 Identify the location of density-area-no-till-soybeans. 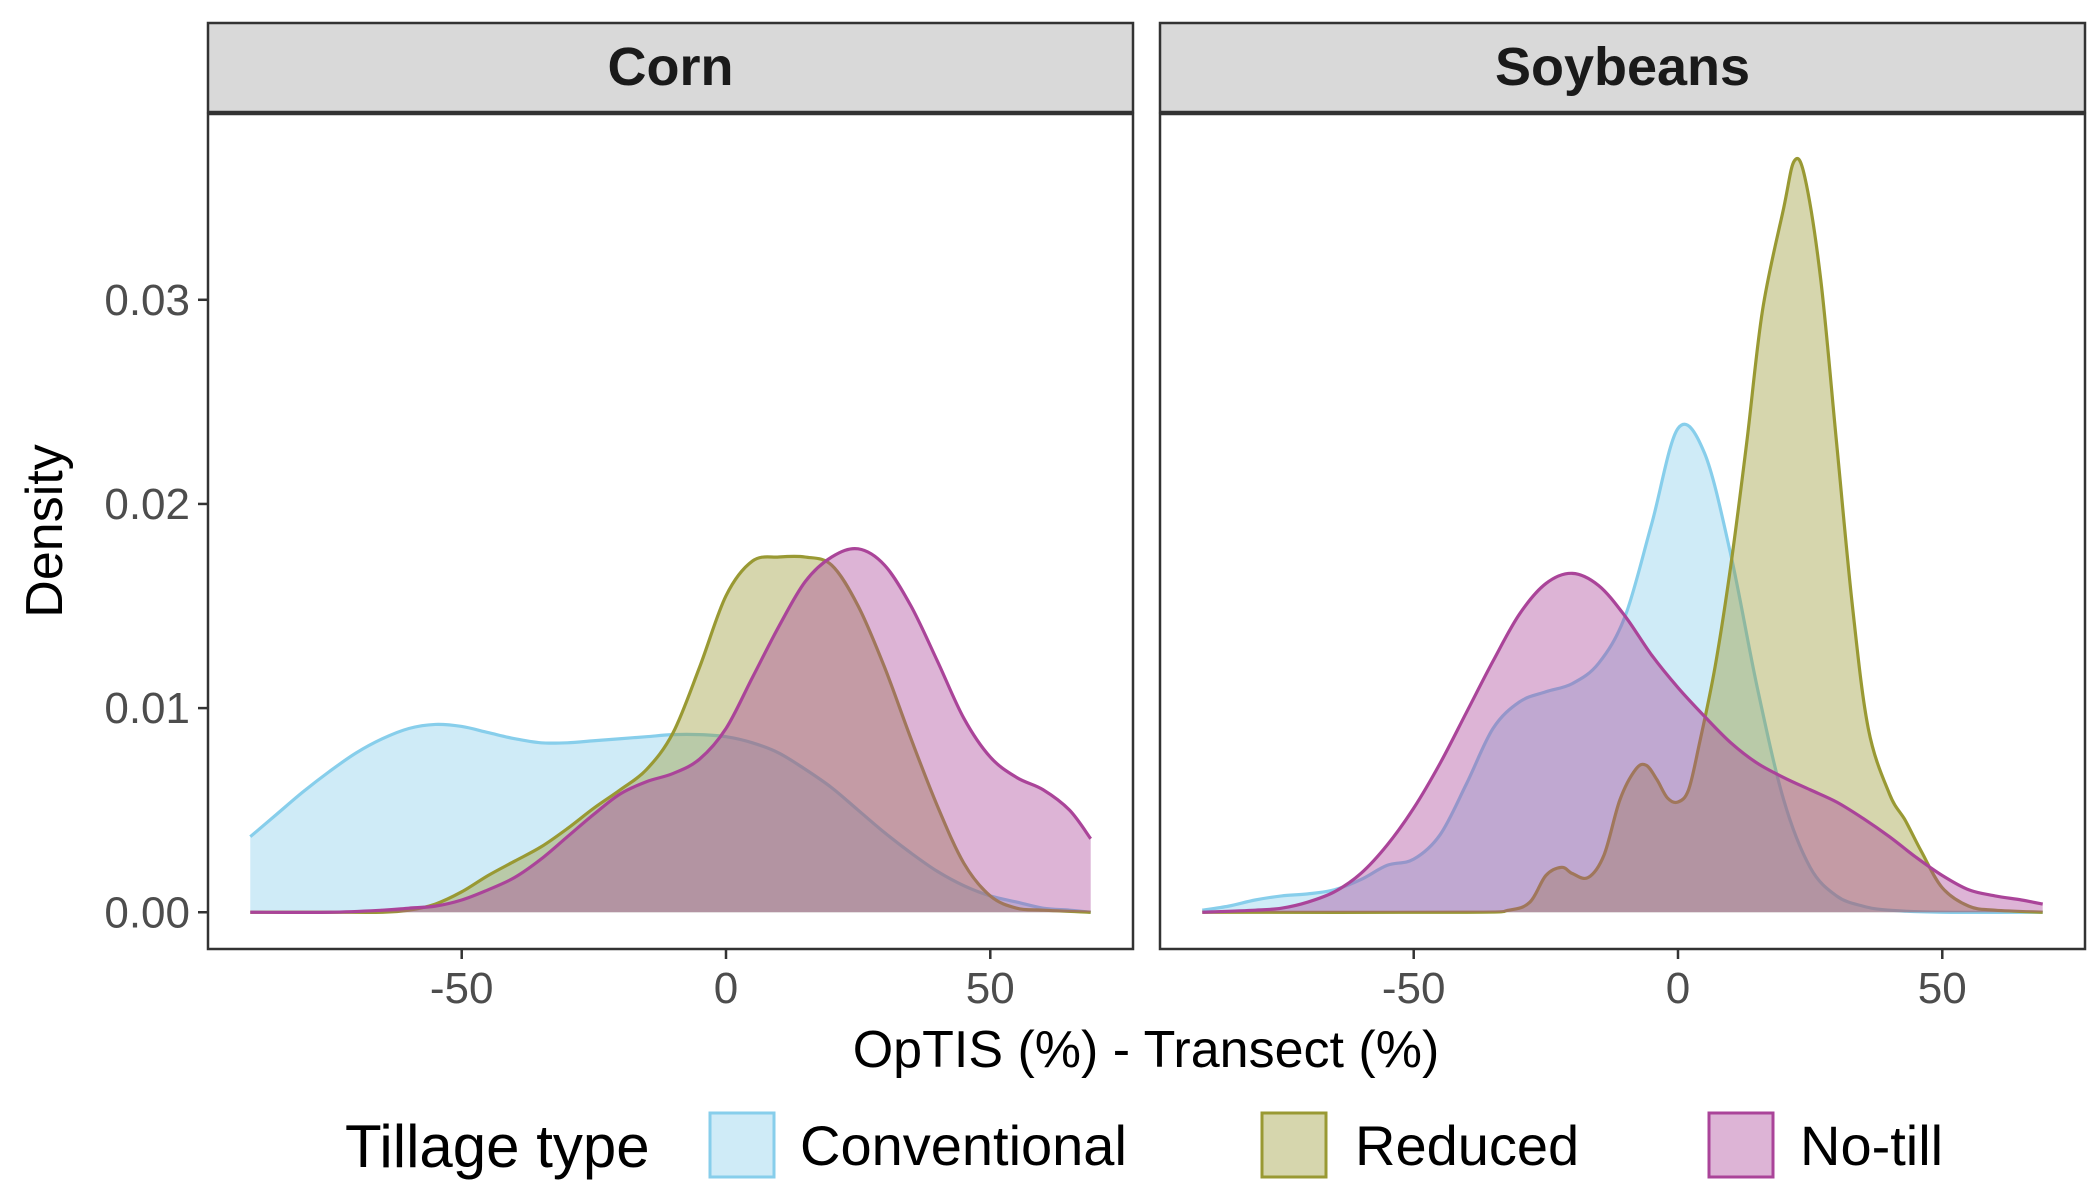
(1622, 743).